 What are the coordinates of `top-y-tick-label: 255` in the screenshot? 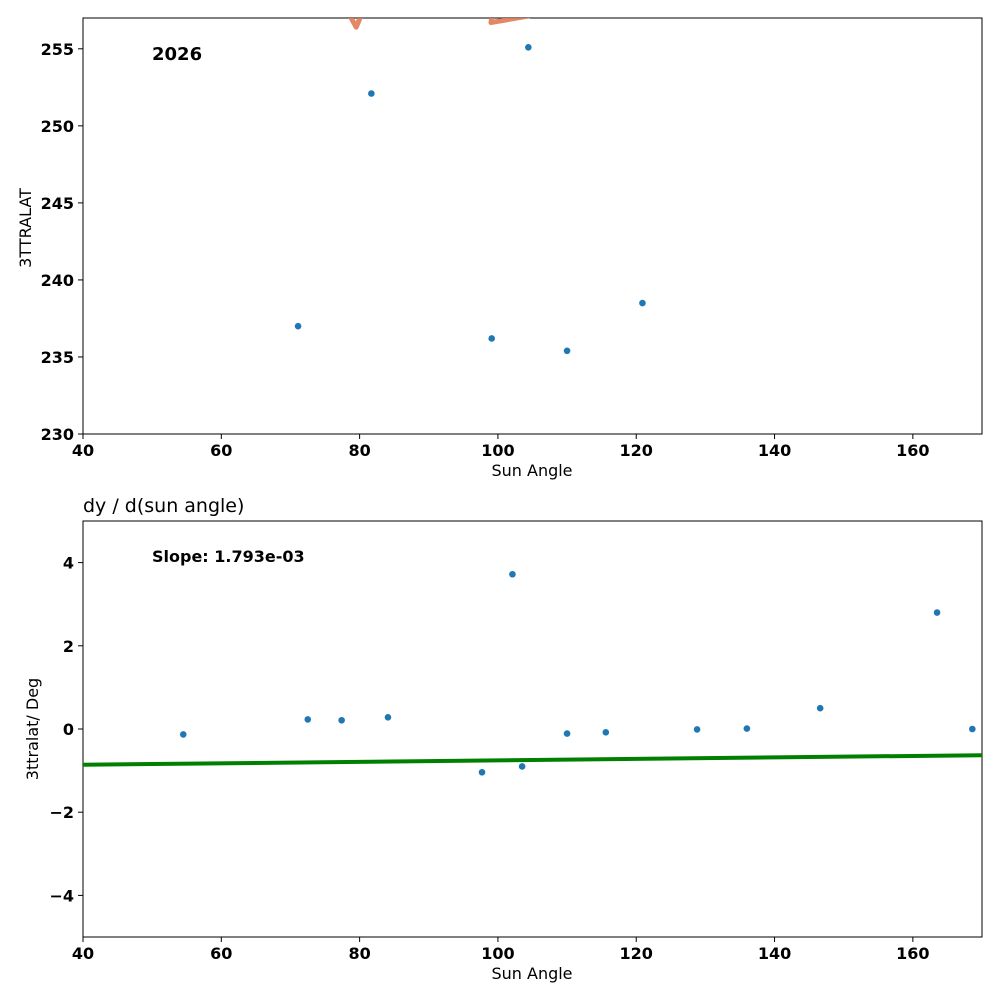 It's located at (57, 49).